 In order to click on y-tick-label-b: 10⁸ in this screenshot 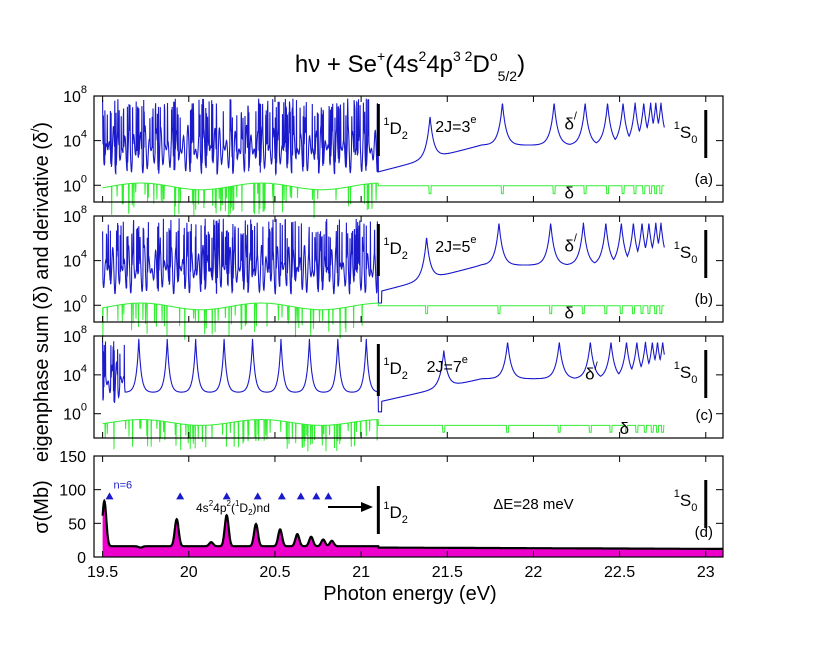, I will do `click(75, 215)`.